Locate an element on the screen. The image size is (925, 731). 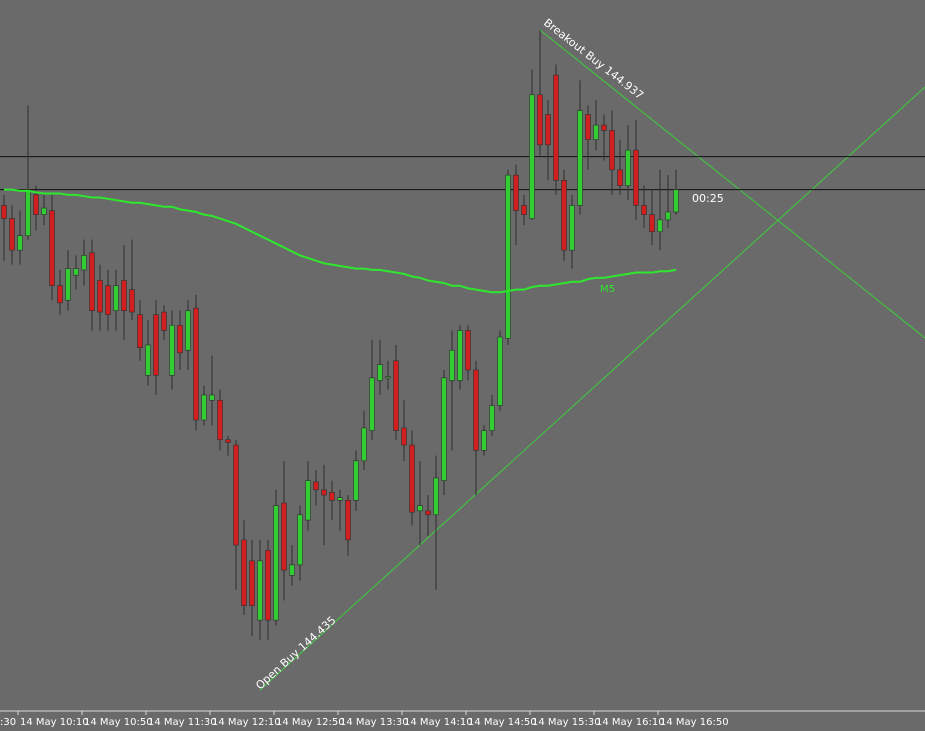
x-tick-label: 14 May 11:30 is located at coordinates (182, 722).